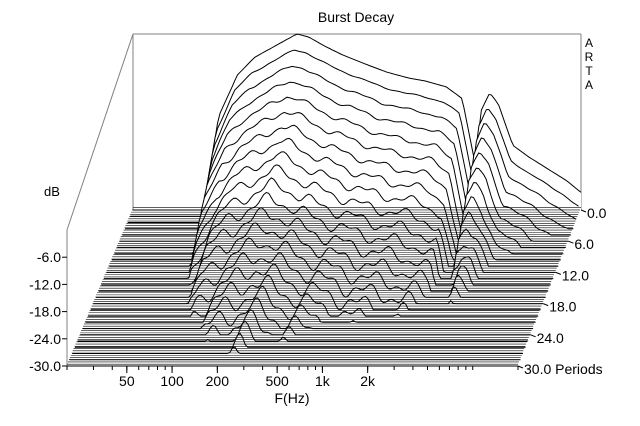 Image resolution: width=640 pixels, height=426 pixels. Describe the element at coordinates (597, 213) in the screenshot. I see `z-tick-label-0: 0.0` at that location.